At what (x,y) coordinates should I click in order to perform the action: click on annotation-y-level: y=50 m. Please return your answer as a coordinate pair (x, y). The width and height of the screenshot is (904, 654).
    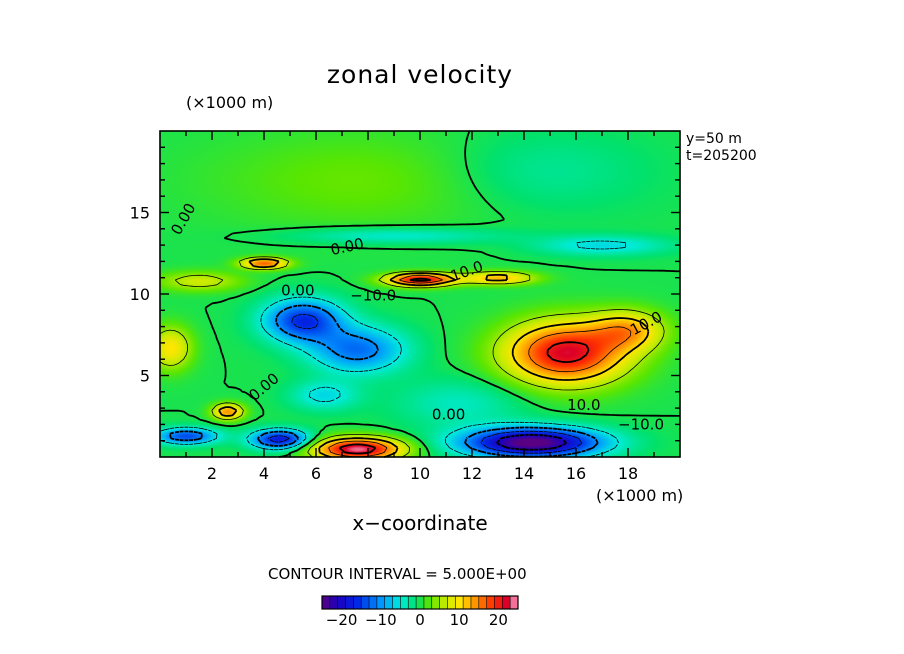
    Looking at the image, I should click on (714, 139).